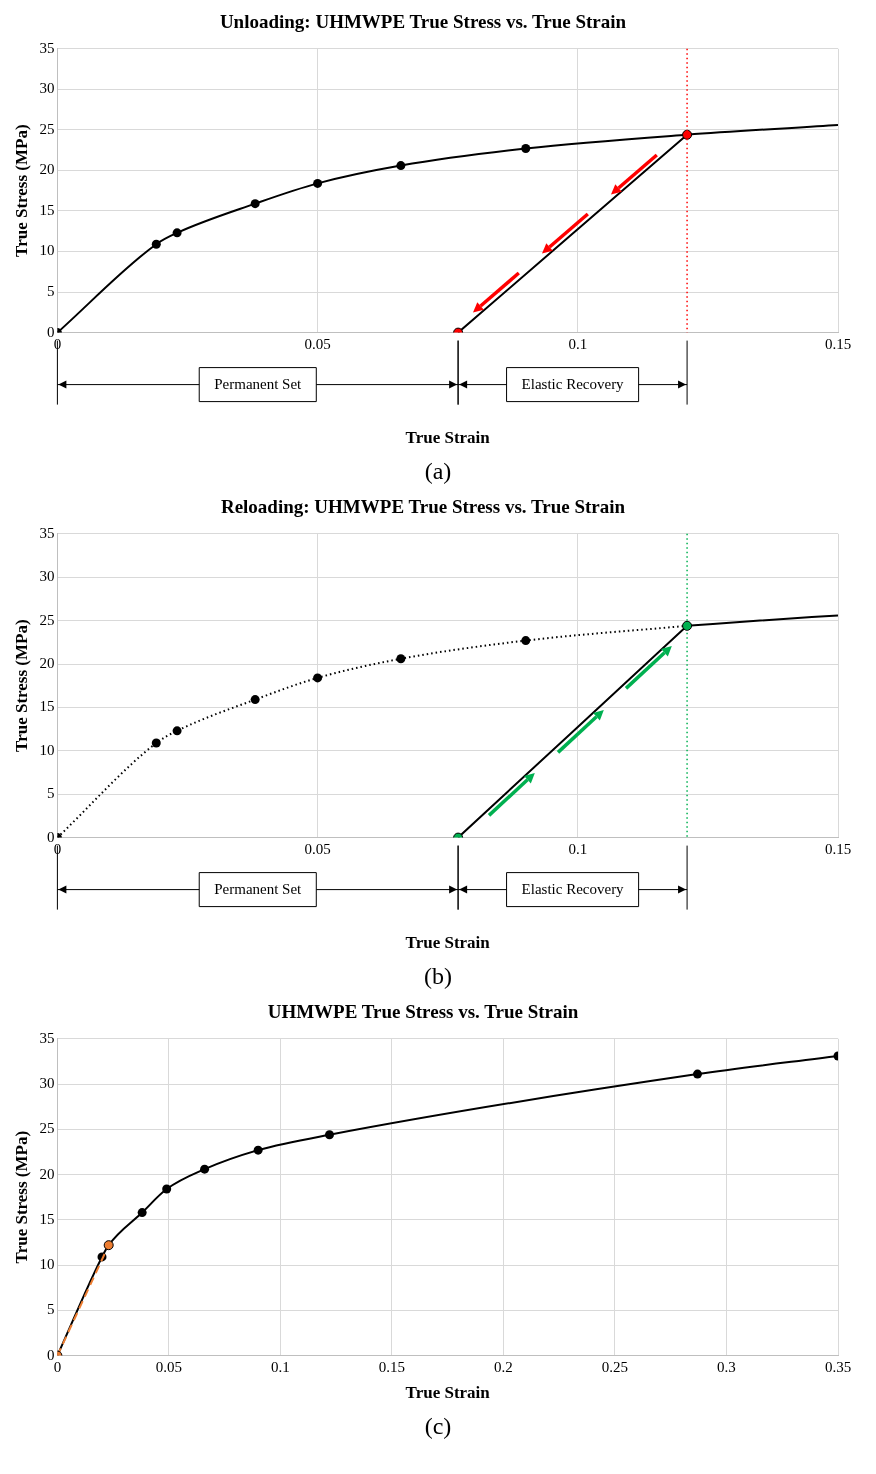 This screenshot has width=876, height=1474. I want to click on x-tick-label: 0.35, so click(838, 1366).